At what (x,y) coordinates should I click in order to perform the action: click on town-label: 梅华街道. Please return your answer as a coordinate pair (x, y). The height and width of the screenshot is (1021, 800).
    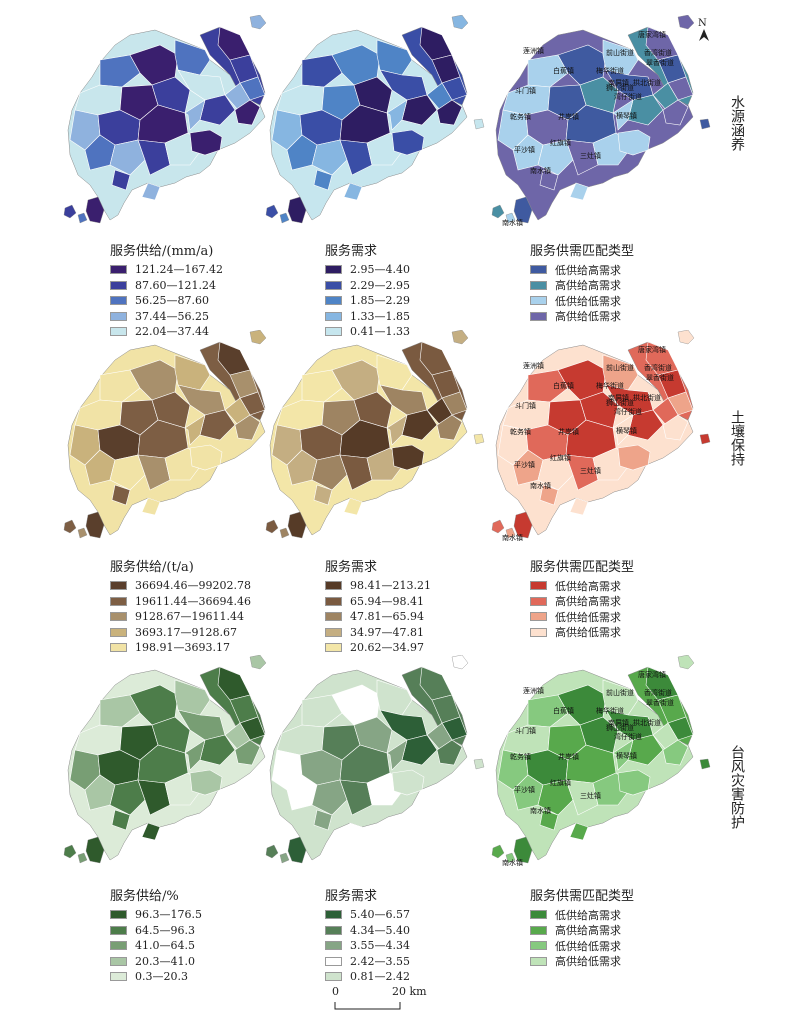
    Looking at the image, I should click on (610, 70).